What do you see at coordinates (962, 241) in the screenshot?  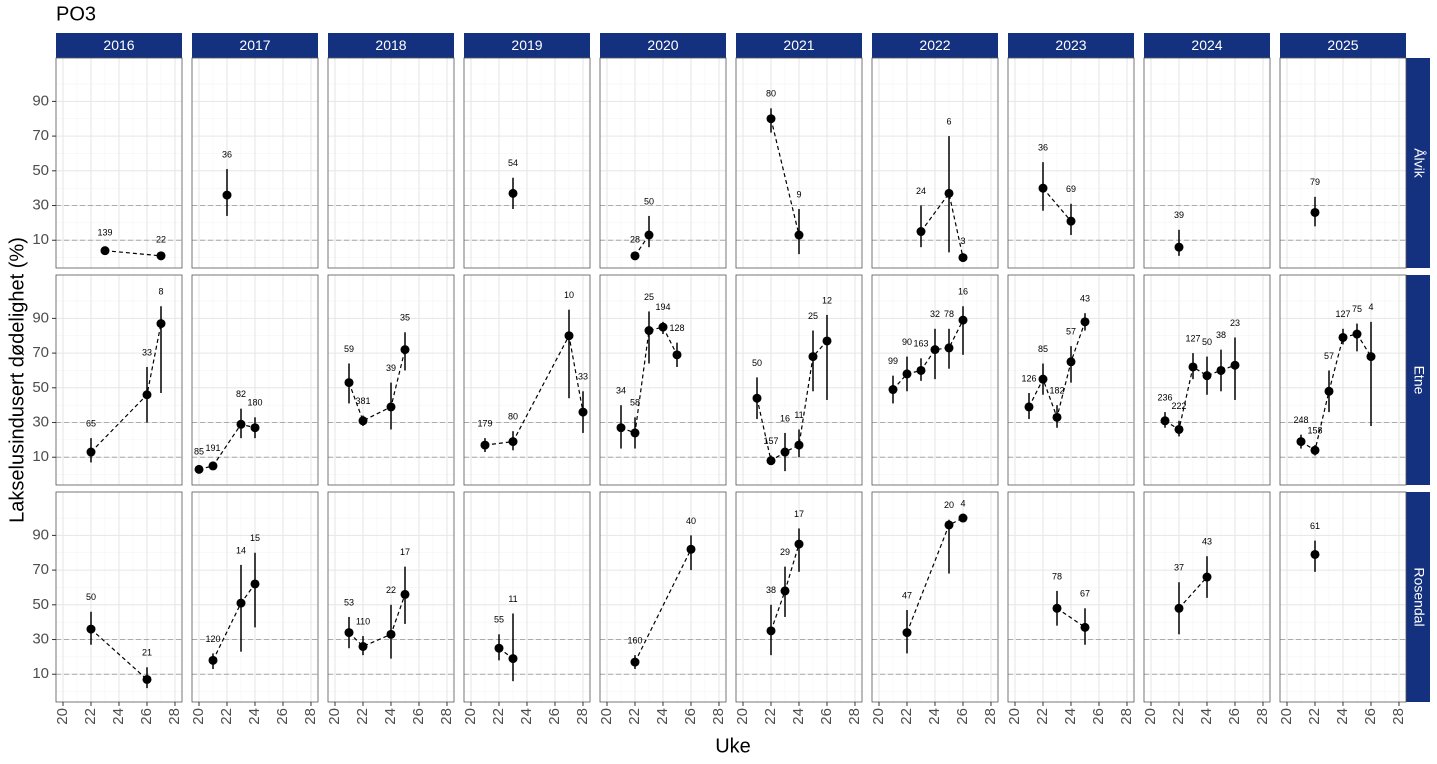 I see `count-label: 3` at bounding box center [962, 241].